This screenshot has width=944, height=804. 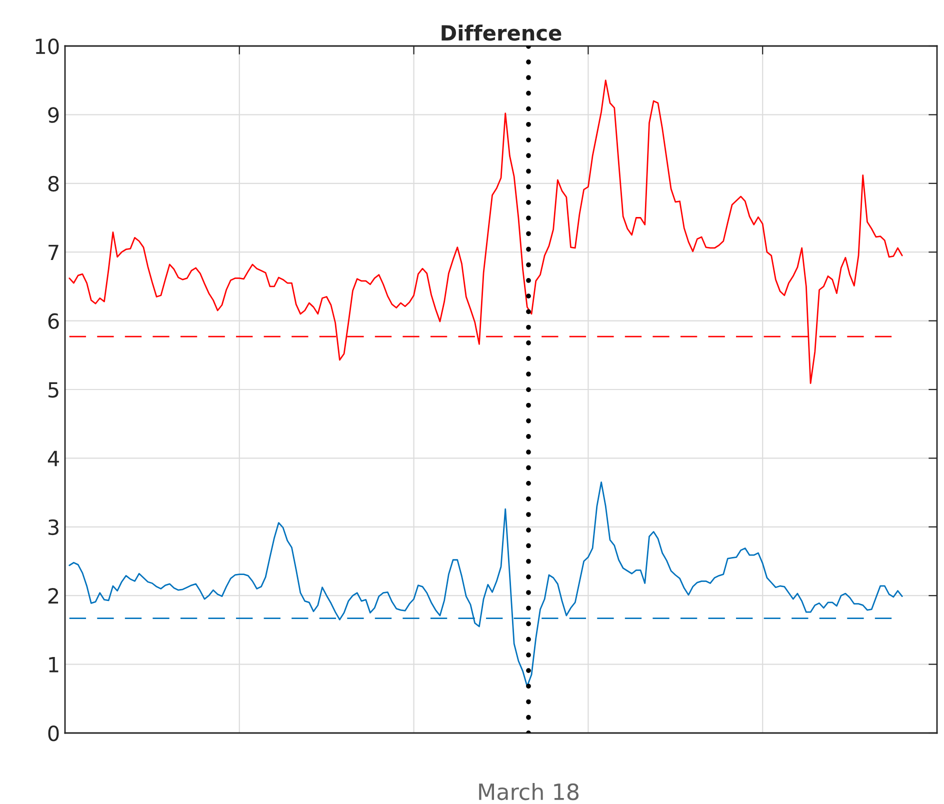 I want to click on y-tick-label: 0, so click(x=53, y=733).